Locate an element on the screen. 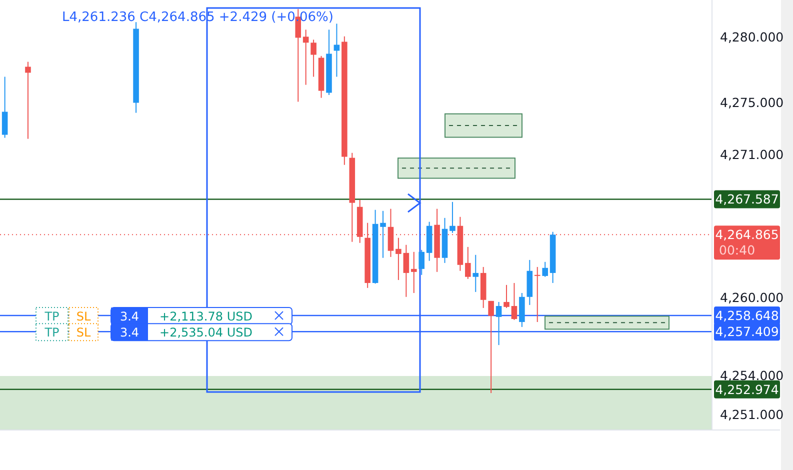  text: 00:40 is located at coordinates (737, 250).